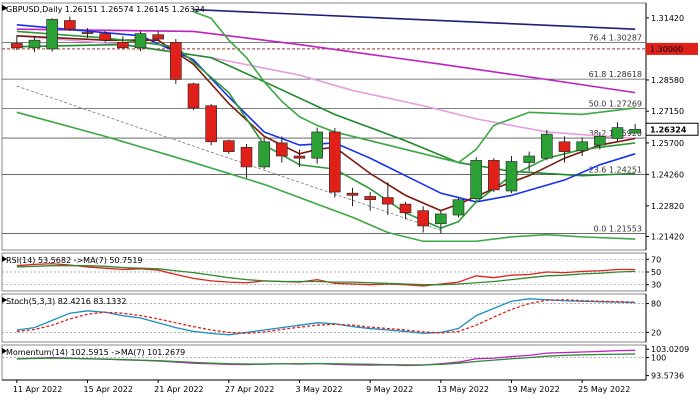  Describe the element at coordinates (108, 389) in the screenshot. I see `x-tick-label: 15 Apr 2022` at that location.